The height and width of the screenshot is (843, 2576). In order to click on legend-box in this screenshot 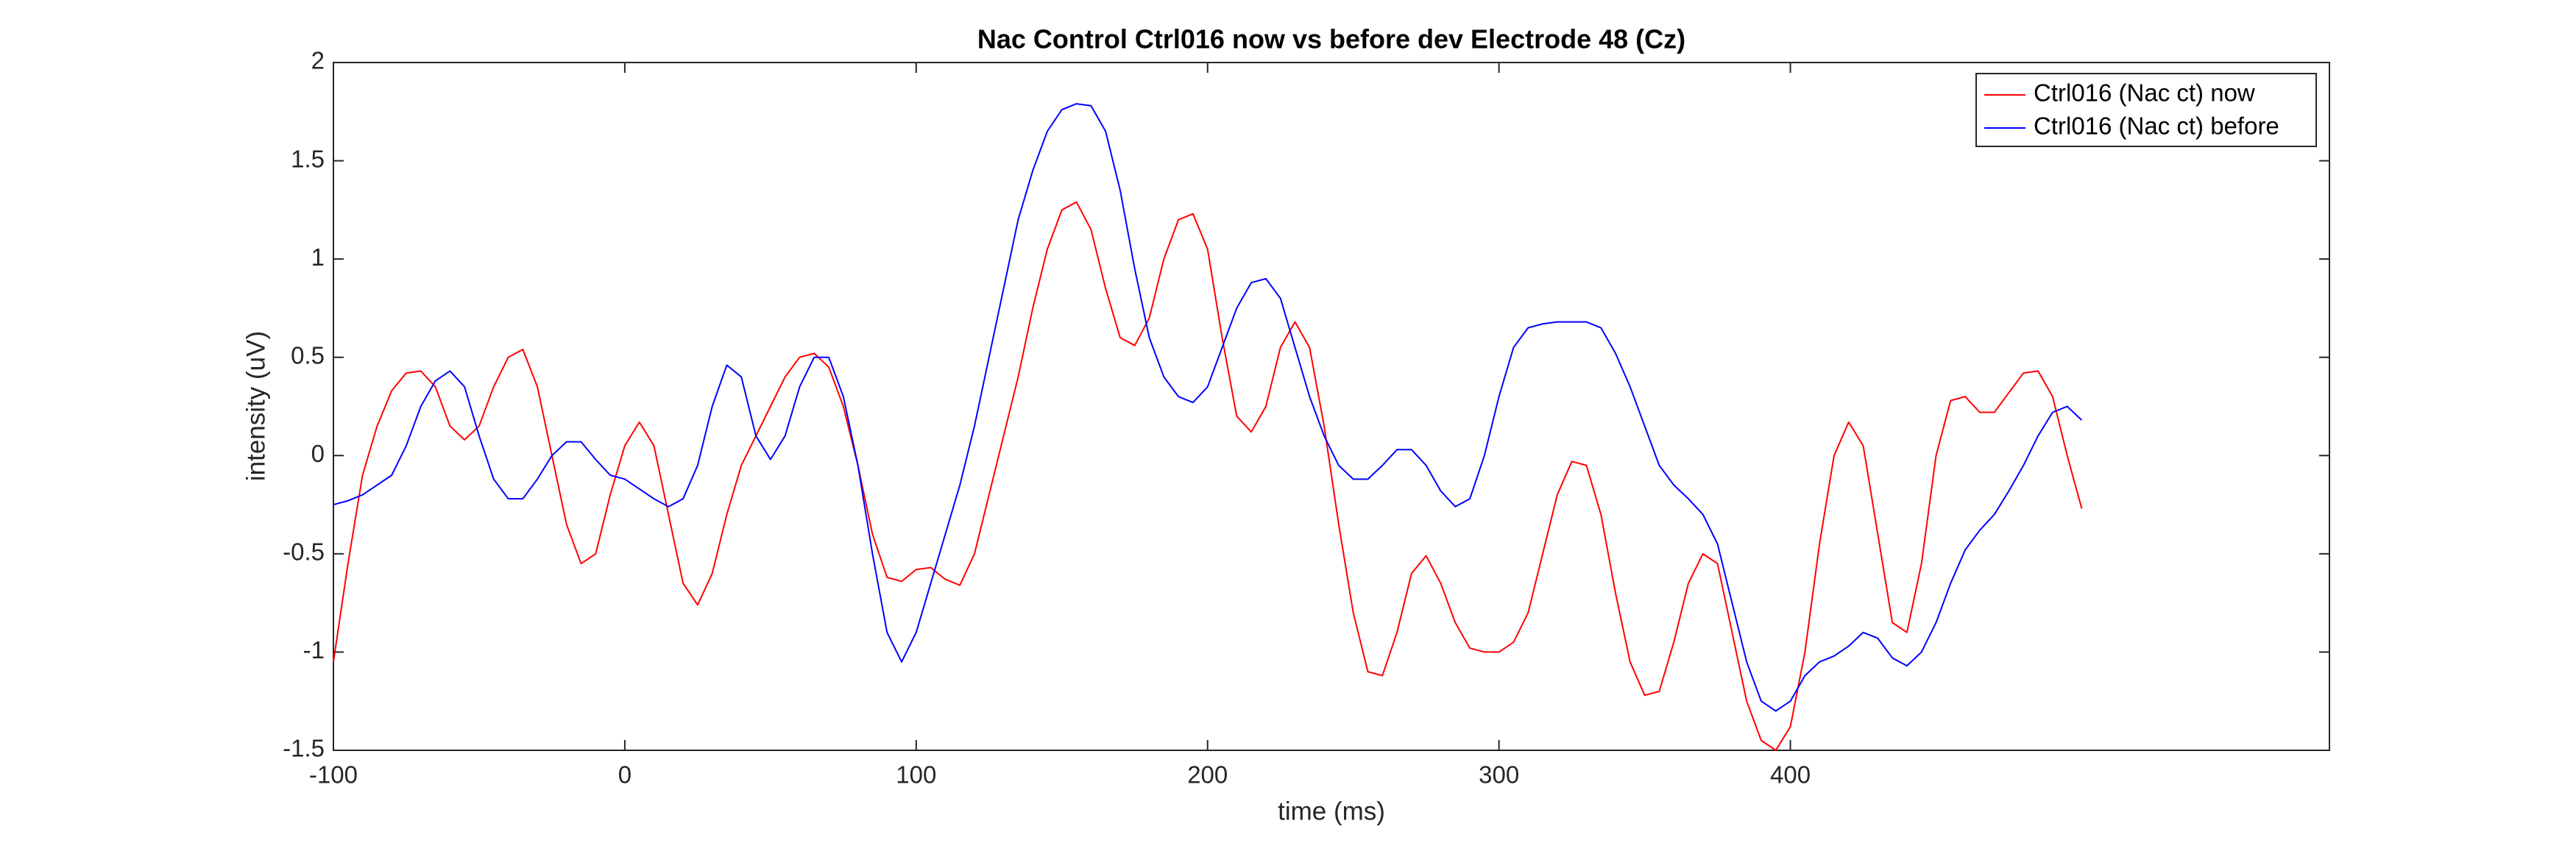, I will do `click(2146, 110)`.